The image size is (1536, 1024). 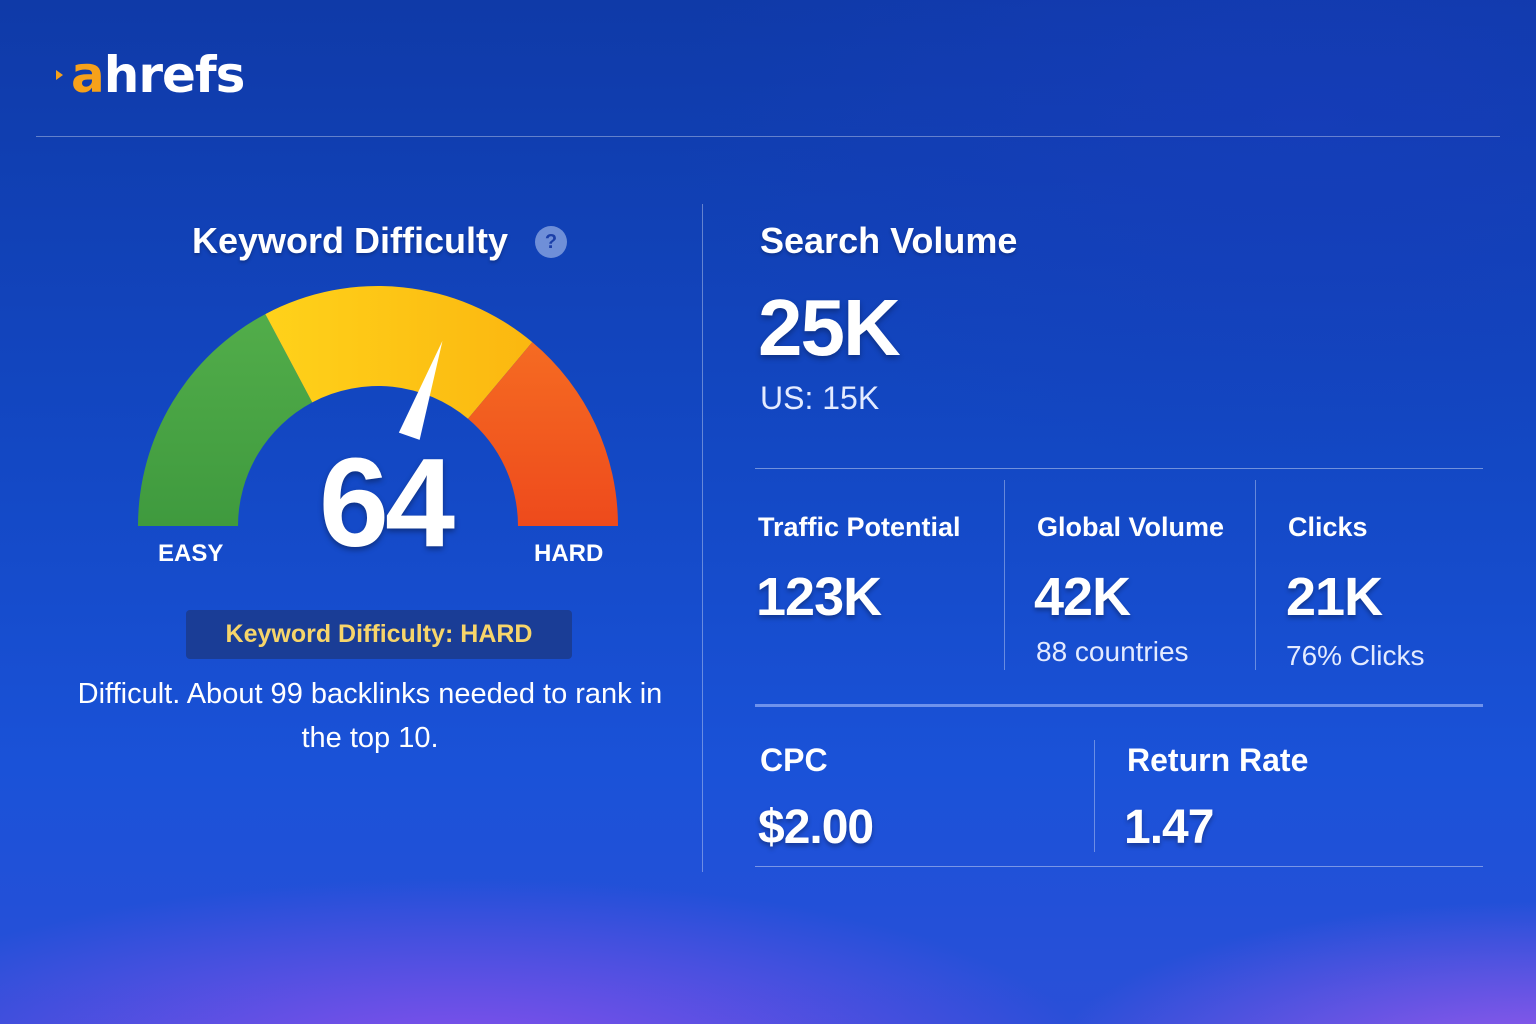 What do you see at coordinates (1328, 527) in the screenshot?
I see `clicks-label: Clicks` at bounding box center [1328, 527].